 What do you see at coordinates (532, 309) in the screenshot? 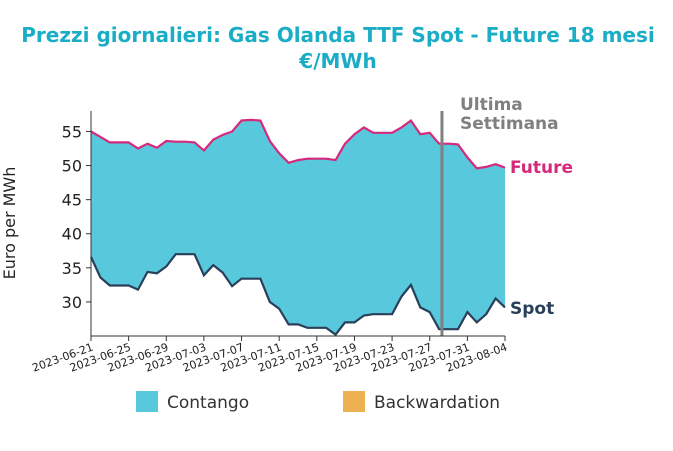
I see `spot-series-label: Spot` at bounding box center [532, 309].